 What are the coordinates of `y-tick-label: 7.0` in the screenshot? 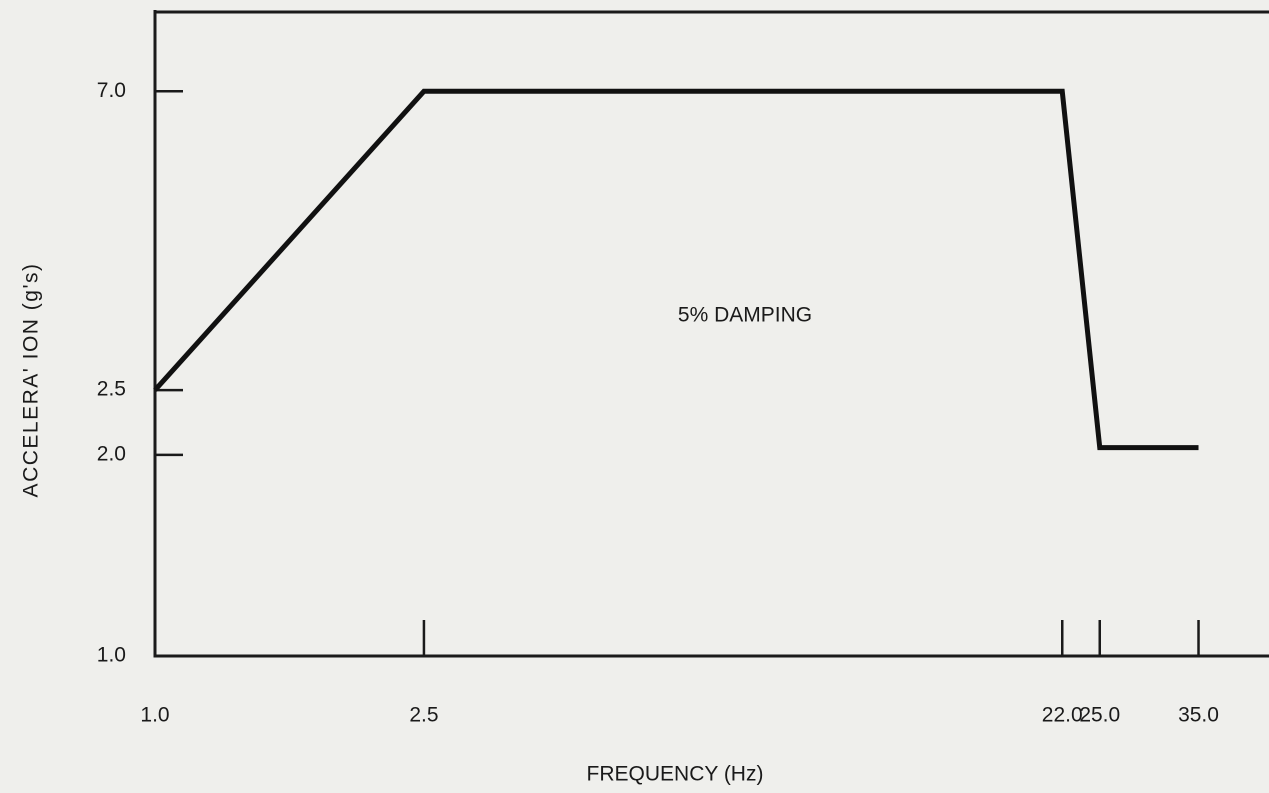 It's located at (111, 90).